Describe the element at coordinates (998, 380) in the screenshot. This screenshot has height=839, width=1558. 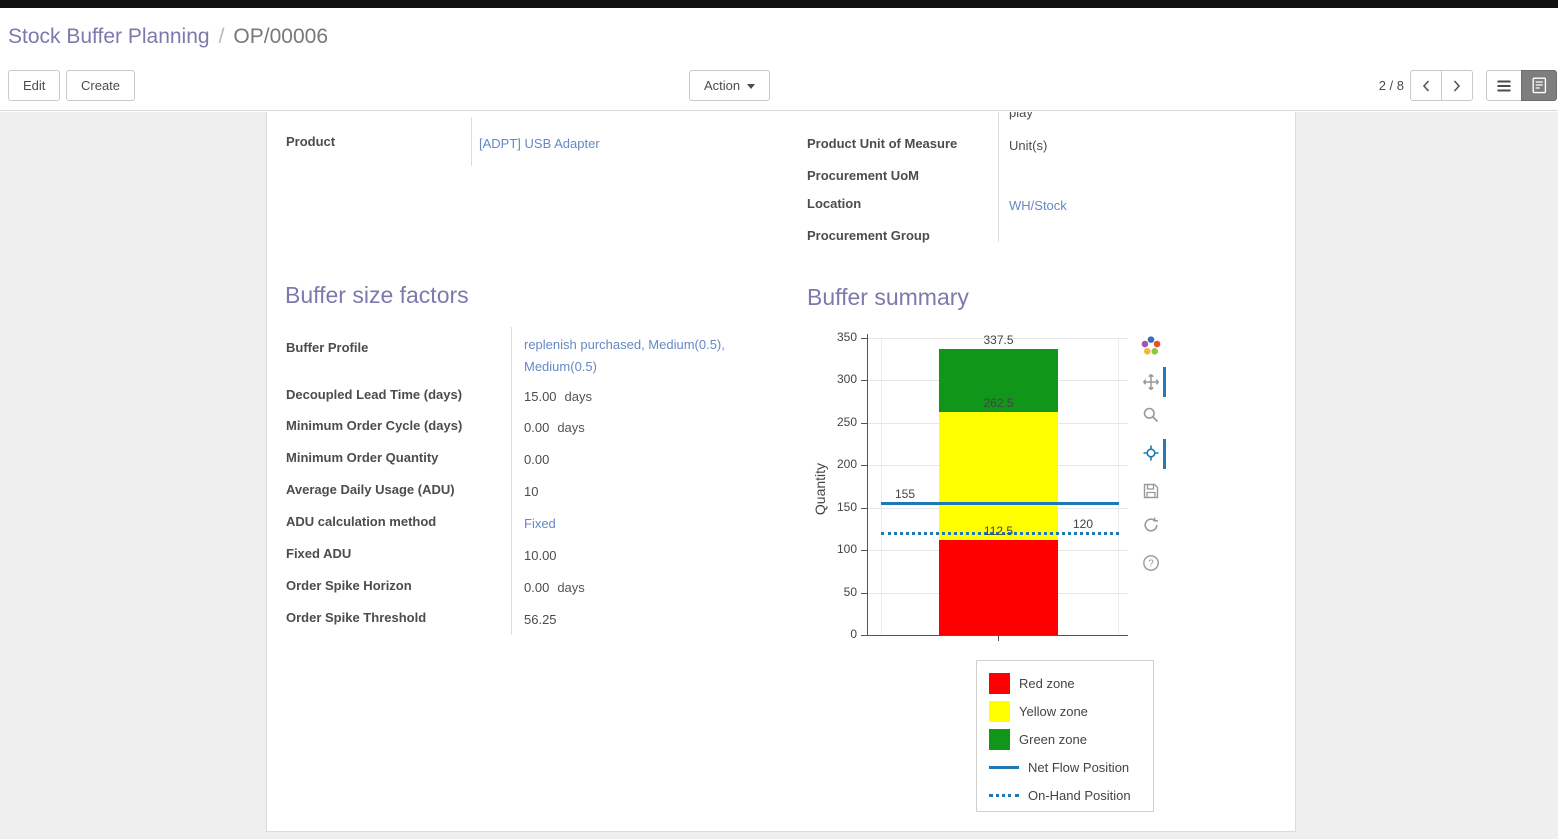
I see `chart-zone-green` at that location.